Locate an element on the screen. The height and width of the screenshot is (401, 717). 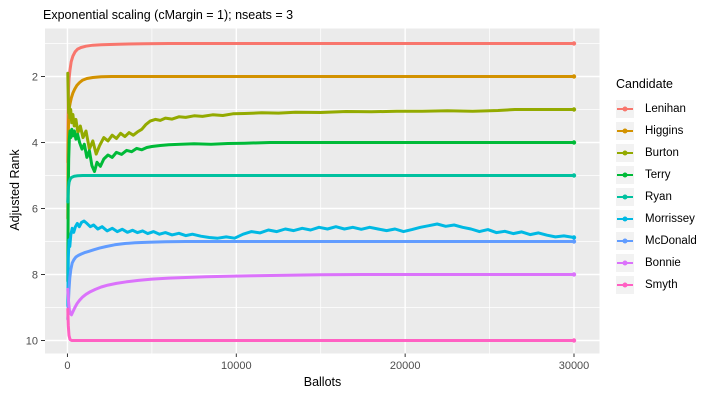
series-line-mcdonald is located at coordinates (321, 280).